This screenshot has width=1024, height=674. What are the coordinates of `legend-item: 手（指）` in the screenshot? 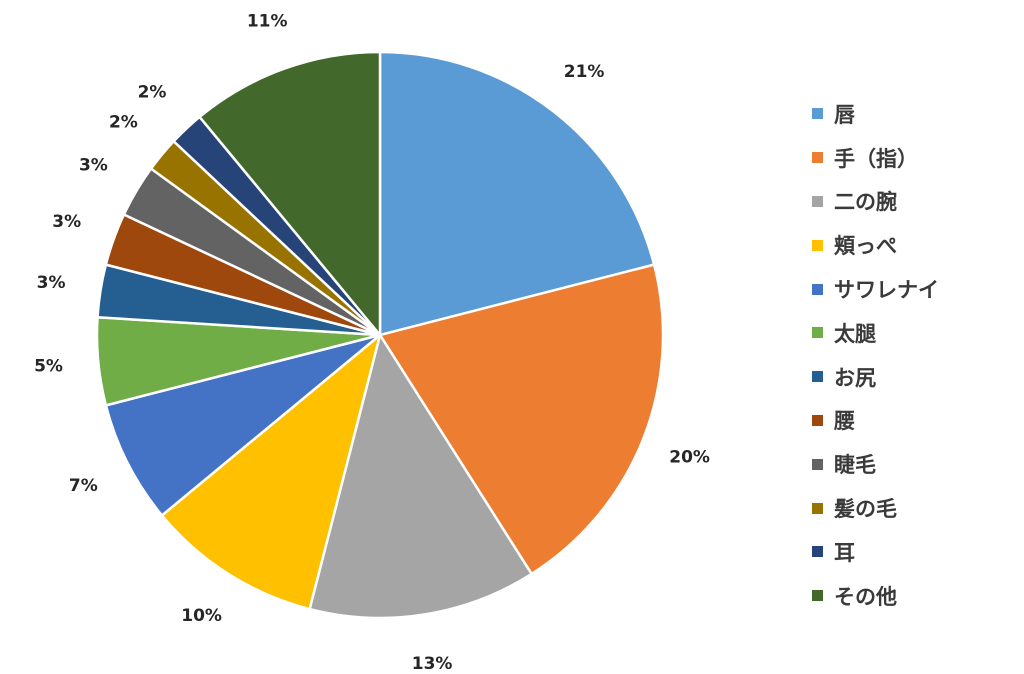 It's located at (912, 158).